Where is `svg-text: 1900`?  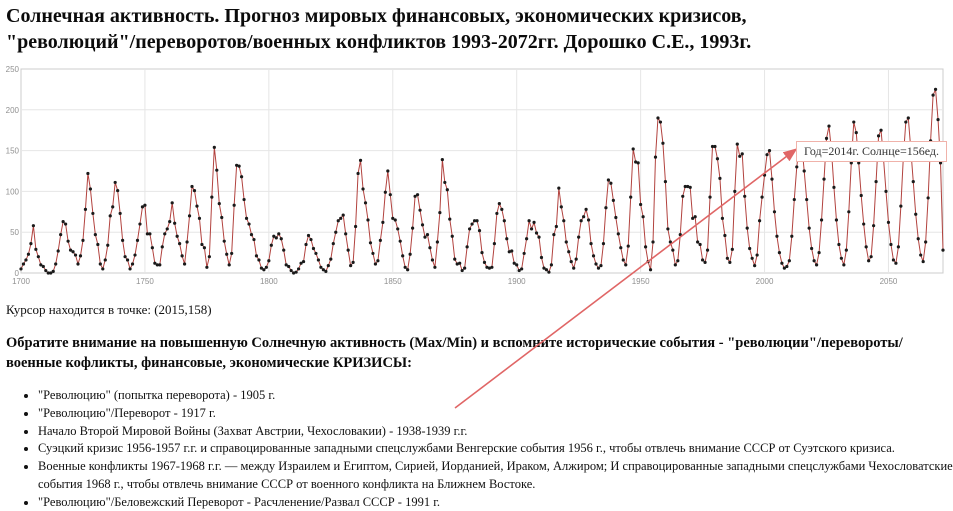 svg-text: 1900 is located at coordinates (517, 281).